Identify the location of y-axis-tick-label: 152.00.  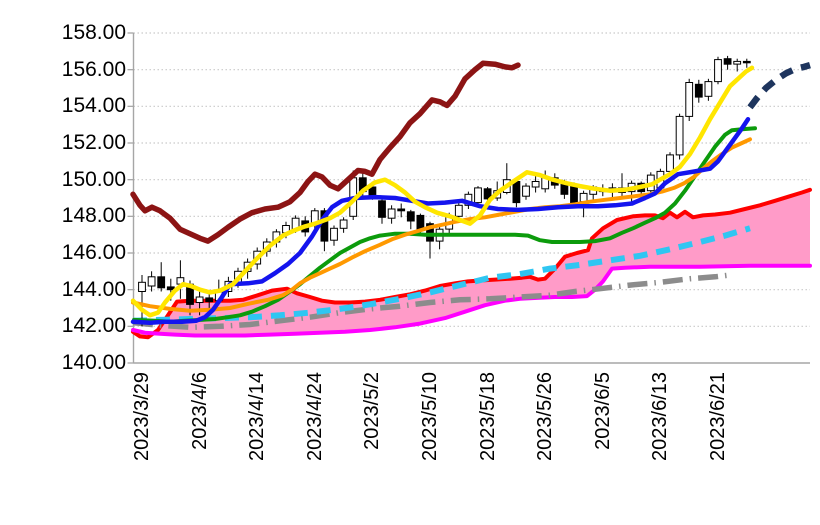
(93, 142).